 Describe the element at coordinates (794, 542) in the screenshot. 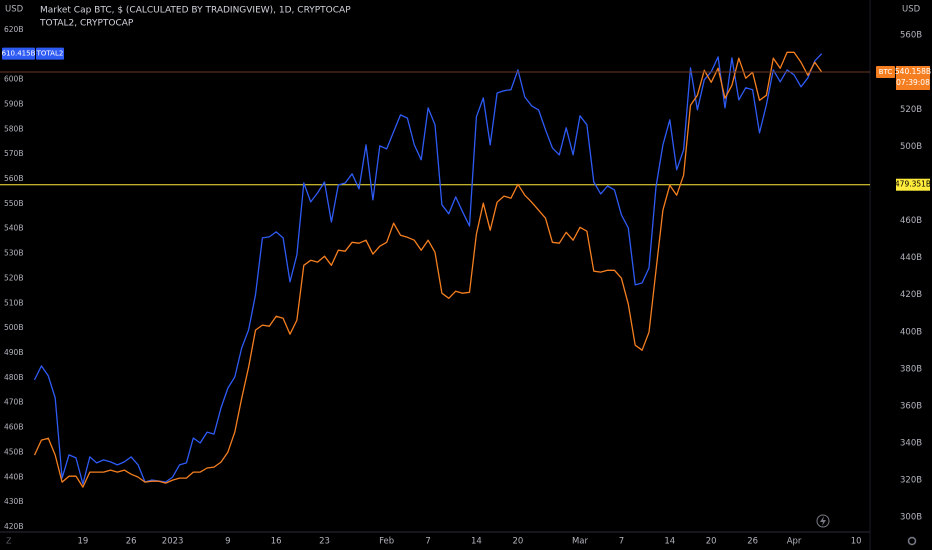

I see `x-tick-label: Apr` at that location.